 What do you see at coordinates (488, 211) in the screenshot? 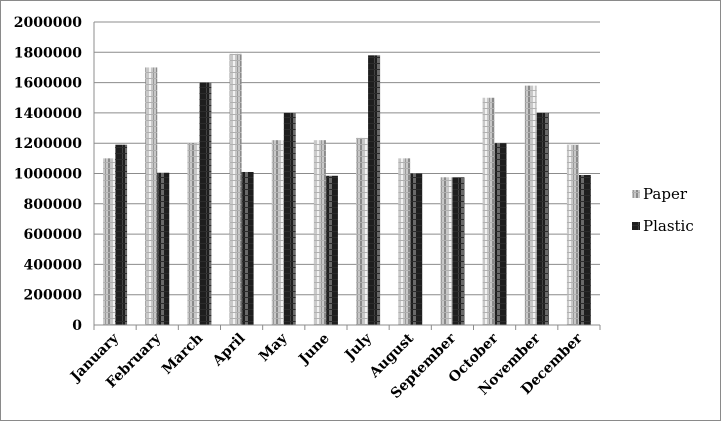
I see `bar-paper-october` at bounding box center [488, 211].